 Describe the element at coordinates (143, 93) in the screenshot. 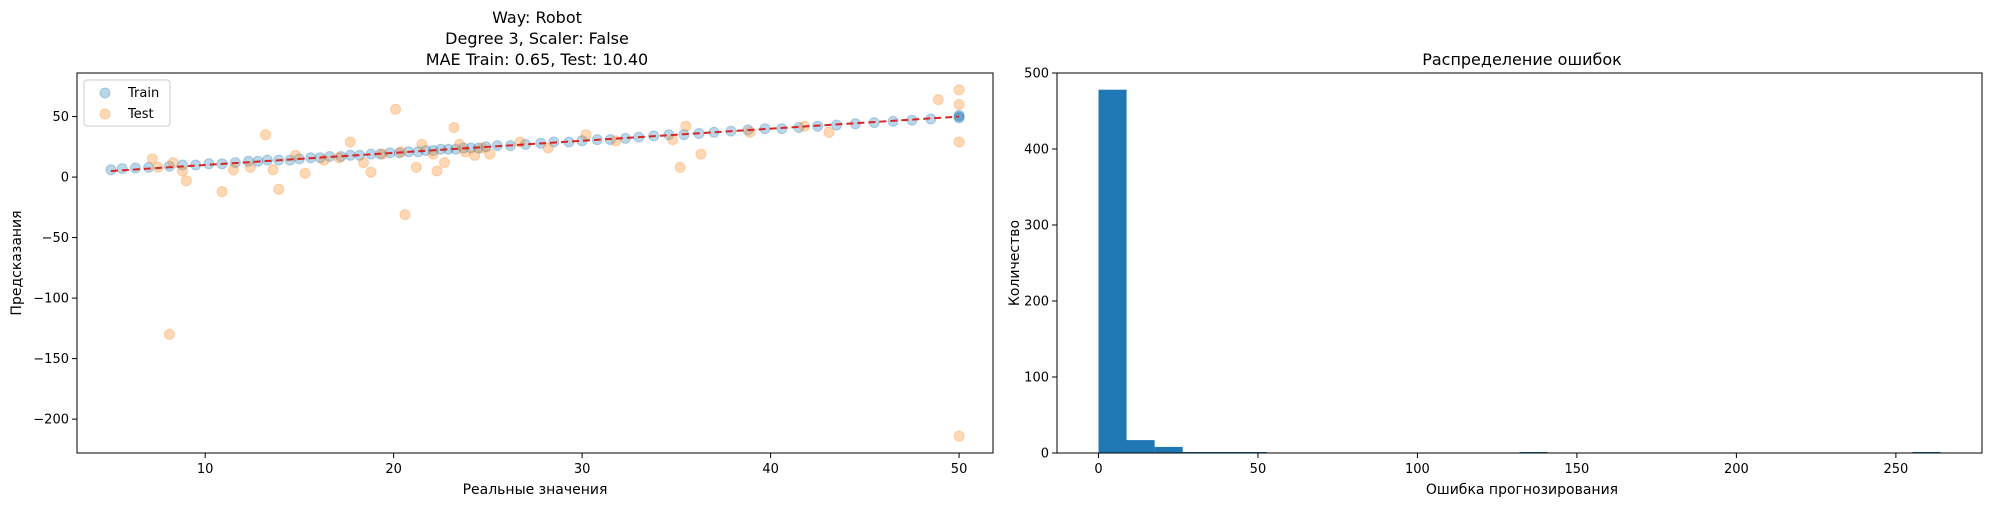

I see `legend-train-label: Train` at that location.